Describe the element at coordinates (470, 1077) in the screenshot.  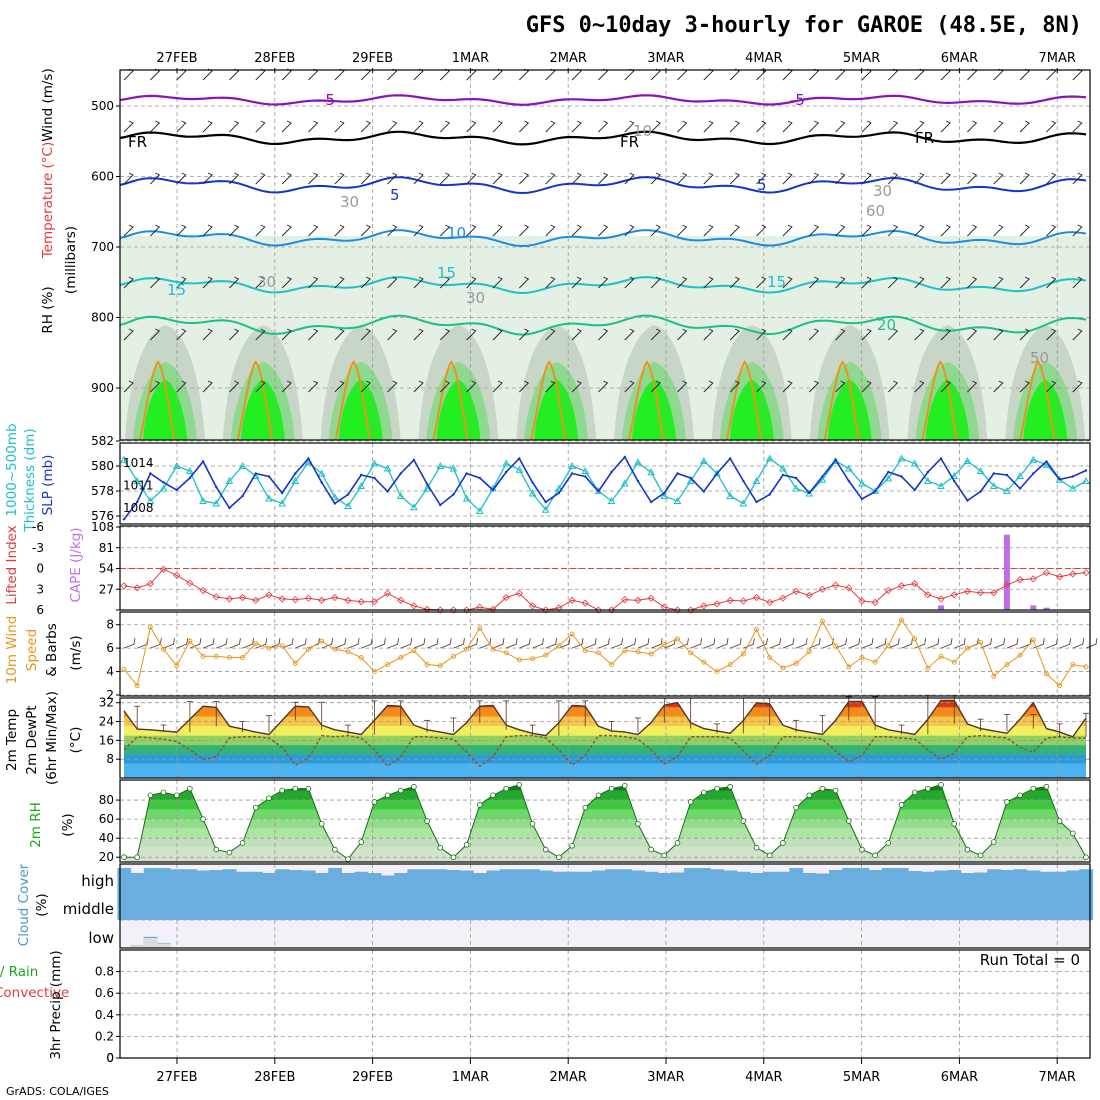
I see `bottom-date-label: 1MAR` at that location.